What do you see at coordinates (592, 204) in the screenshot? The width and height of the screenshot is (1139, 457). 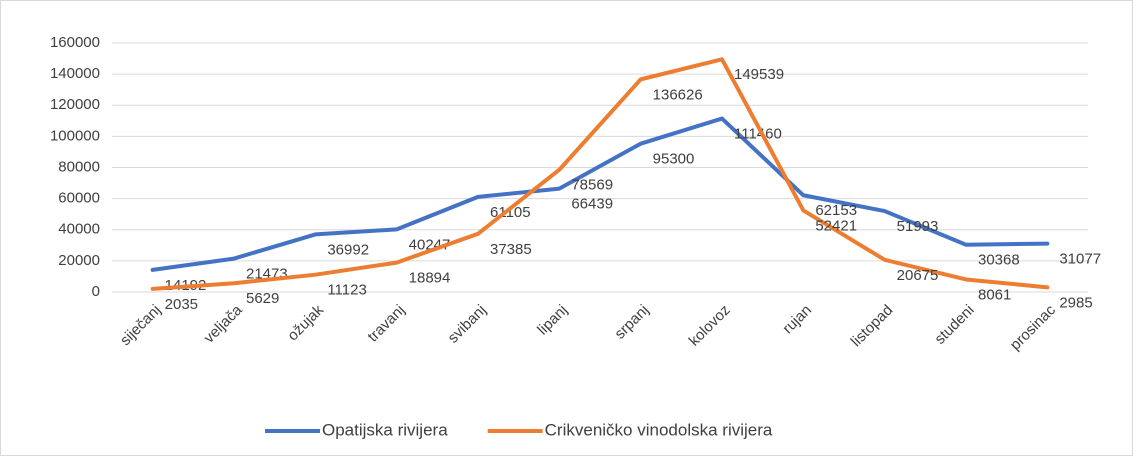 I see `data-label: 66439` at bounding box center [592, 204].